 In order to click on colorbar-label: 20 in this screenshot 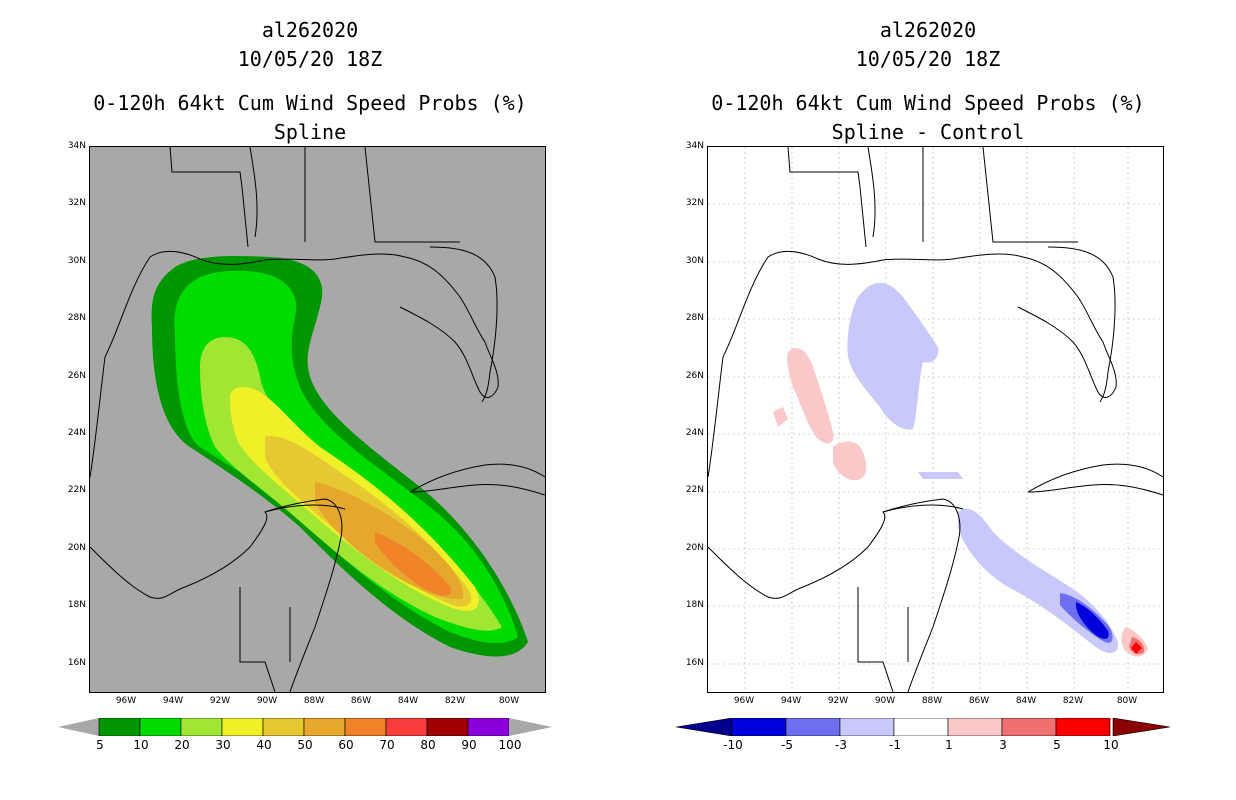, I will do `click(182, 745)`.